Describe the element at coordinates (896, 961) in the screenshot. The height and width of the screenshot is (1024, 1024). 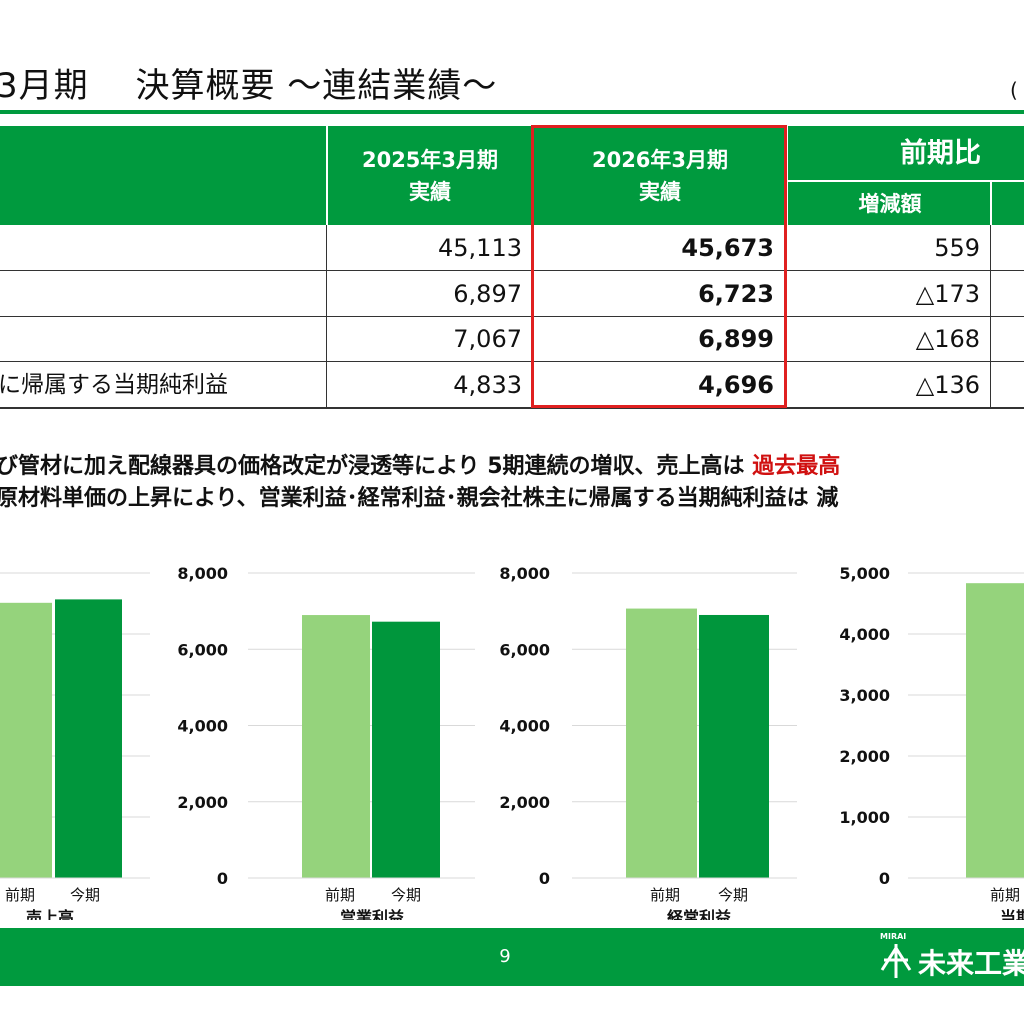
I see `tree-logo-icon` at that location.